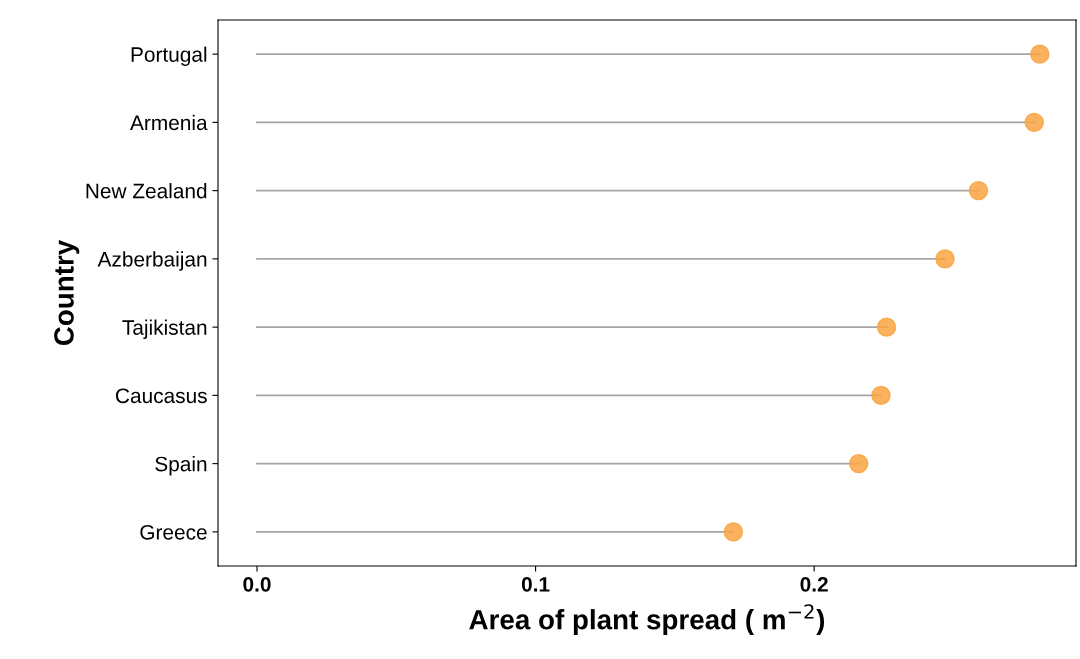 Image resolution: width=1080 pixels, height=659 pixels. I want to click on y-axis-title: Country, so click(67, 292).